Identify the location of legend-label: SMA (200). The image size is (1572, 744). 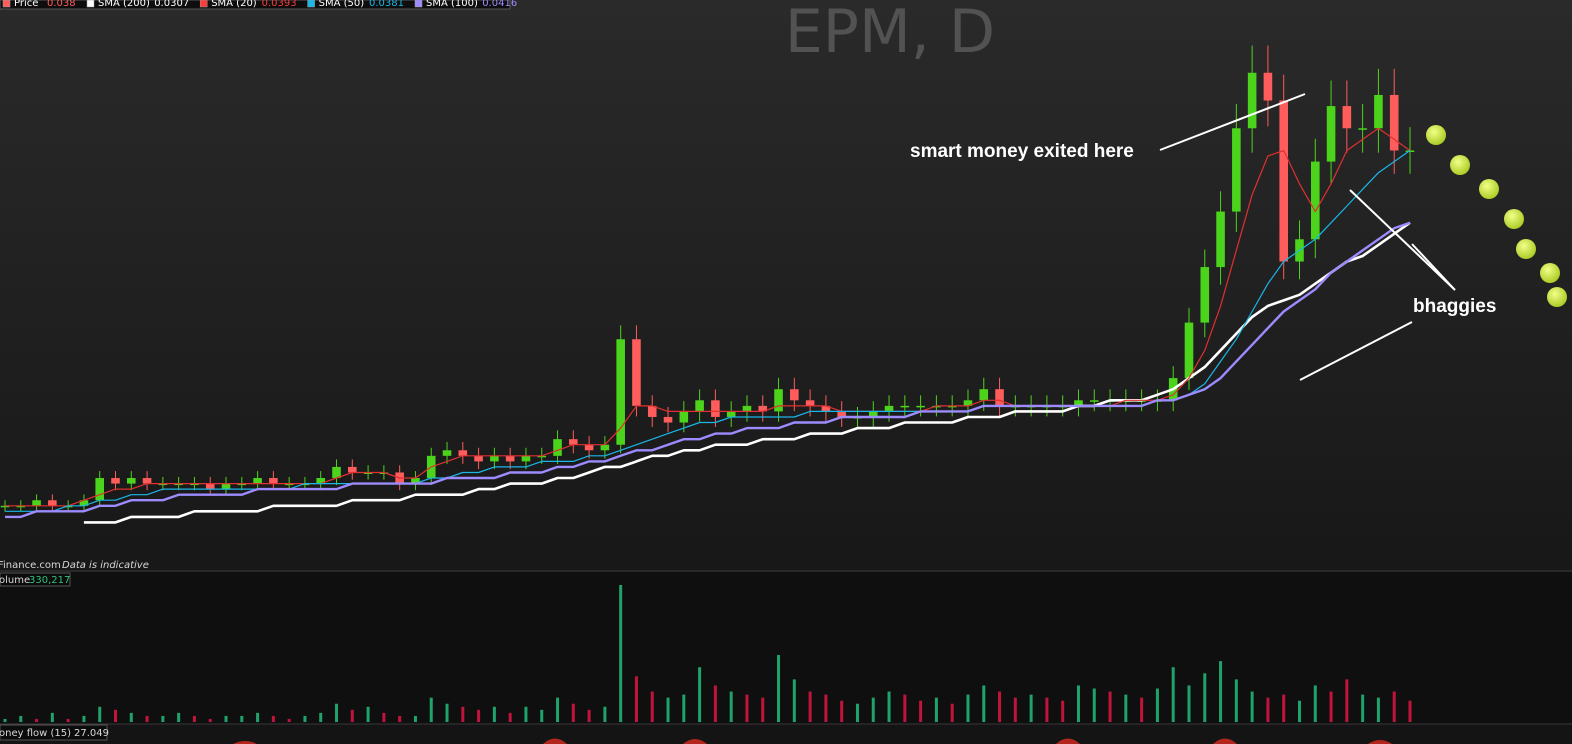
(124, 4).